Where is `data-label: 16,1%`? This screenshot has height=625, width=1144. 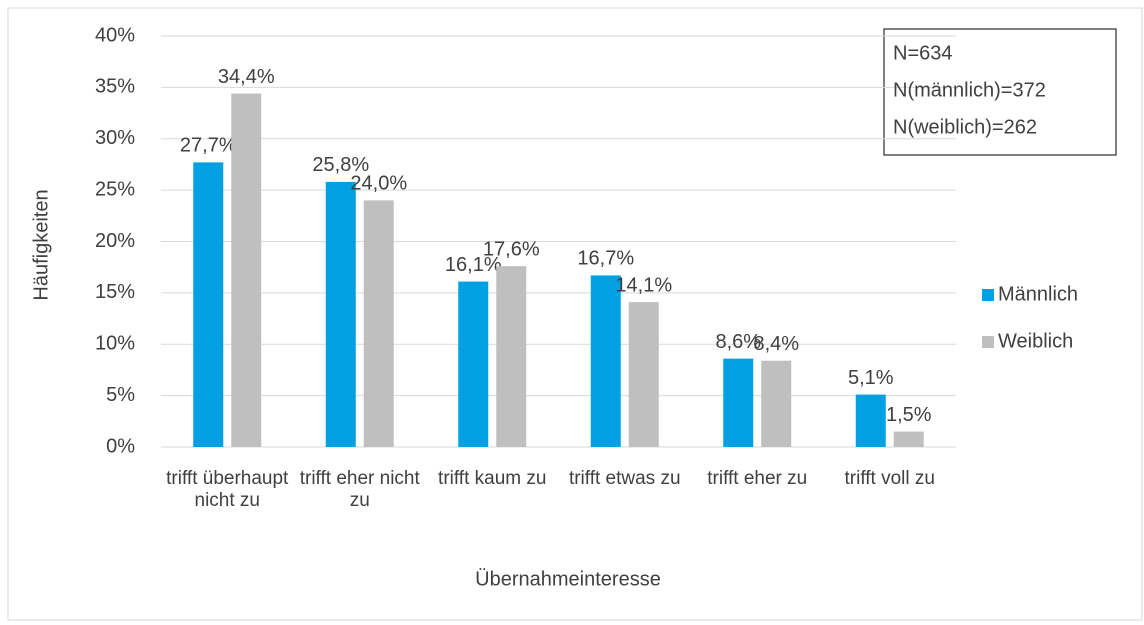
data-label: 16,1% is located at coordinates (473, 265).